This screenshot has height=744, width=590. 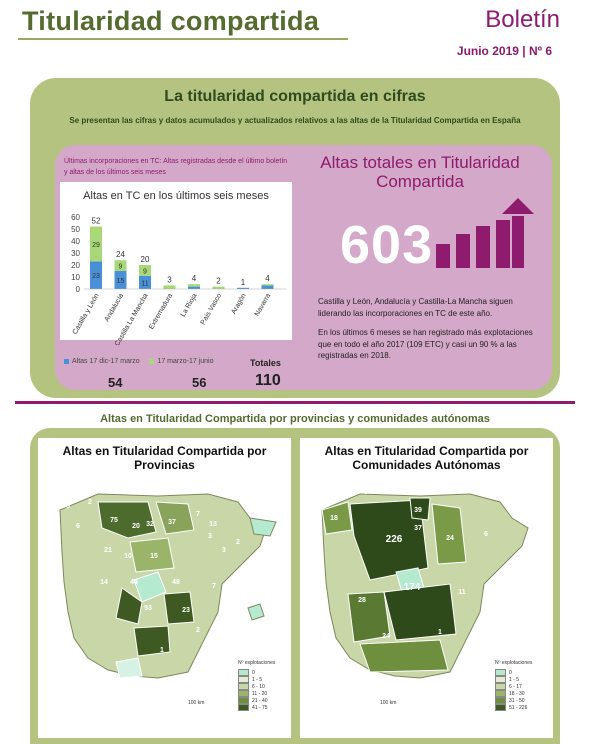 What do you see at coordinates (172, 522) in the screenshot?
I see `province-value-label: 37` at bounding box center [172, 522].